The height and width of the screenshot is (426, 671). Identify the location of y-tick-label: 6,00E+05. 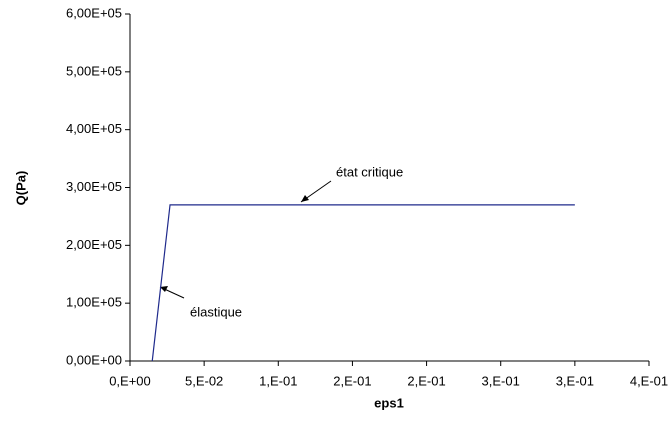
(94, 12).